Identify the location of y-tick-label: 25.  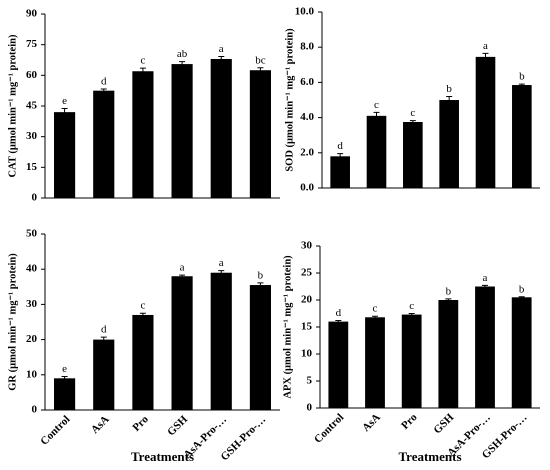
(307, 273).